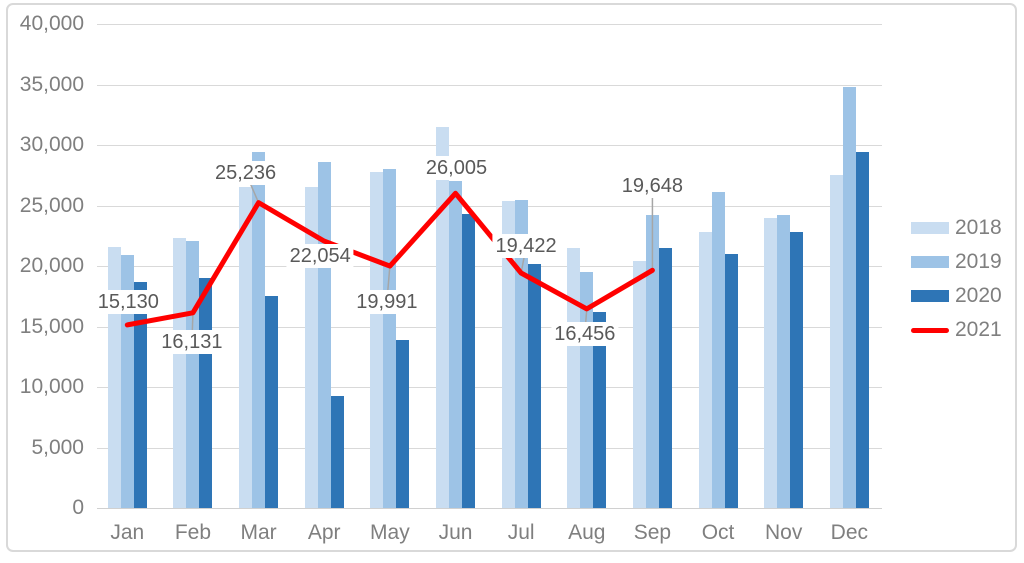  What do you see at coordinates (127, 532) in the screenshot?
I see `x-axis-month-label: Jan` at bounding box center [127, 532].